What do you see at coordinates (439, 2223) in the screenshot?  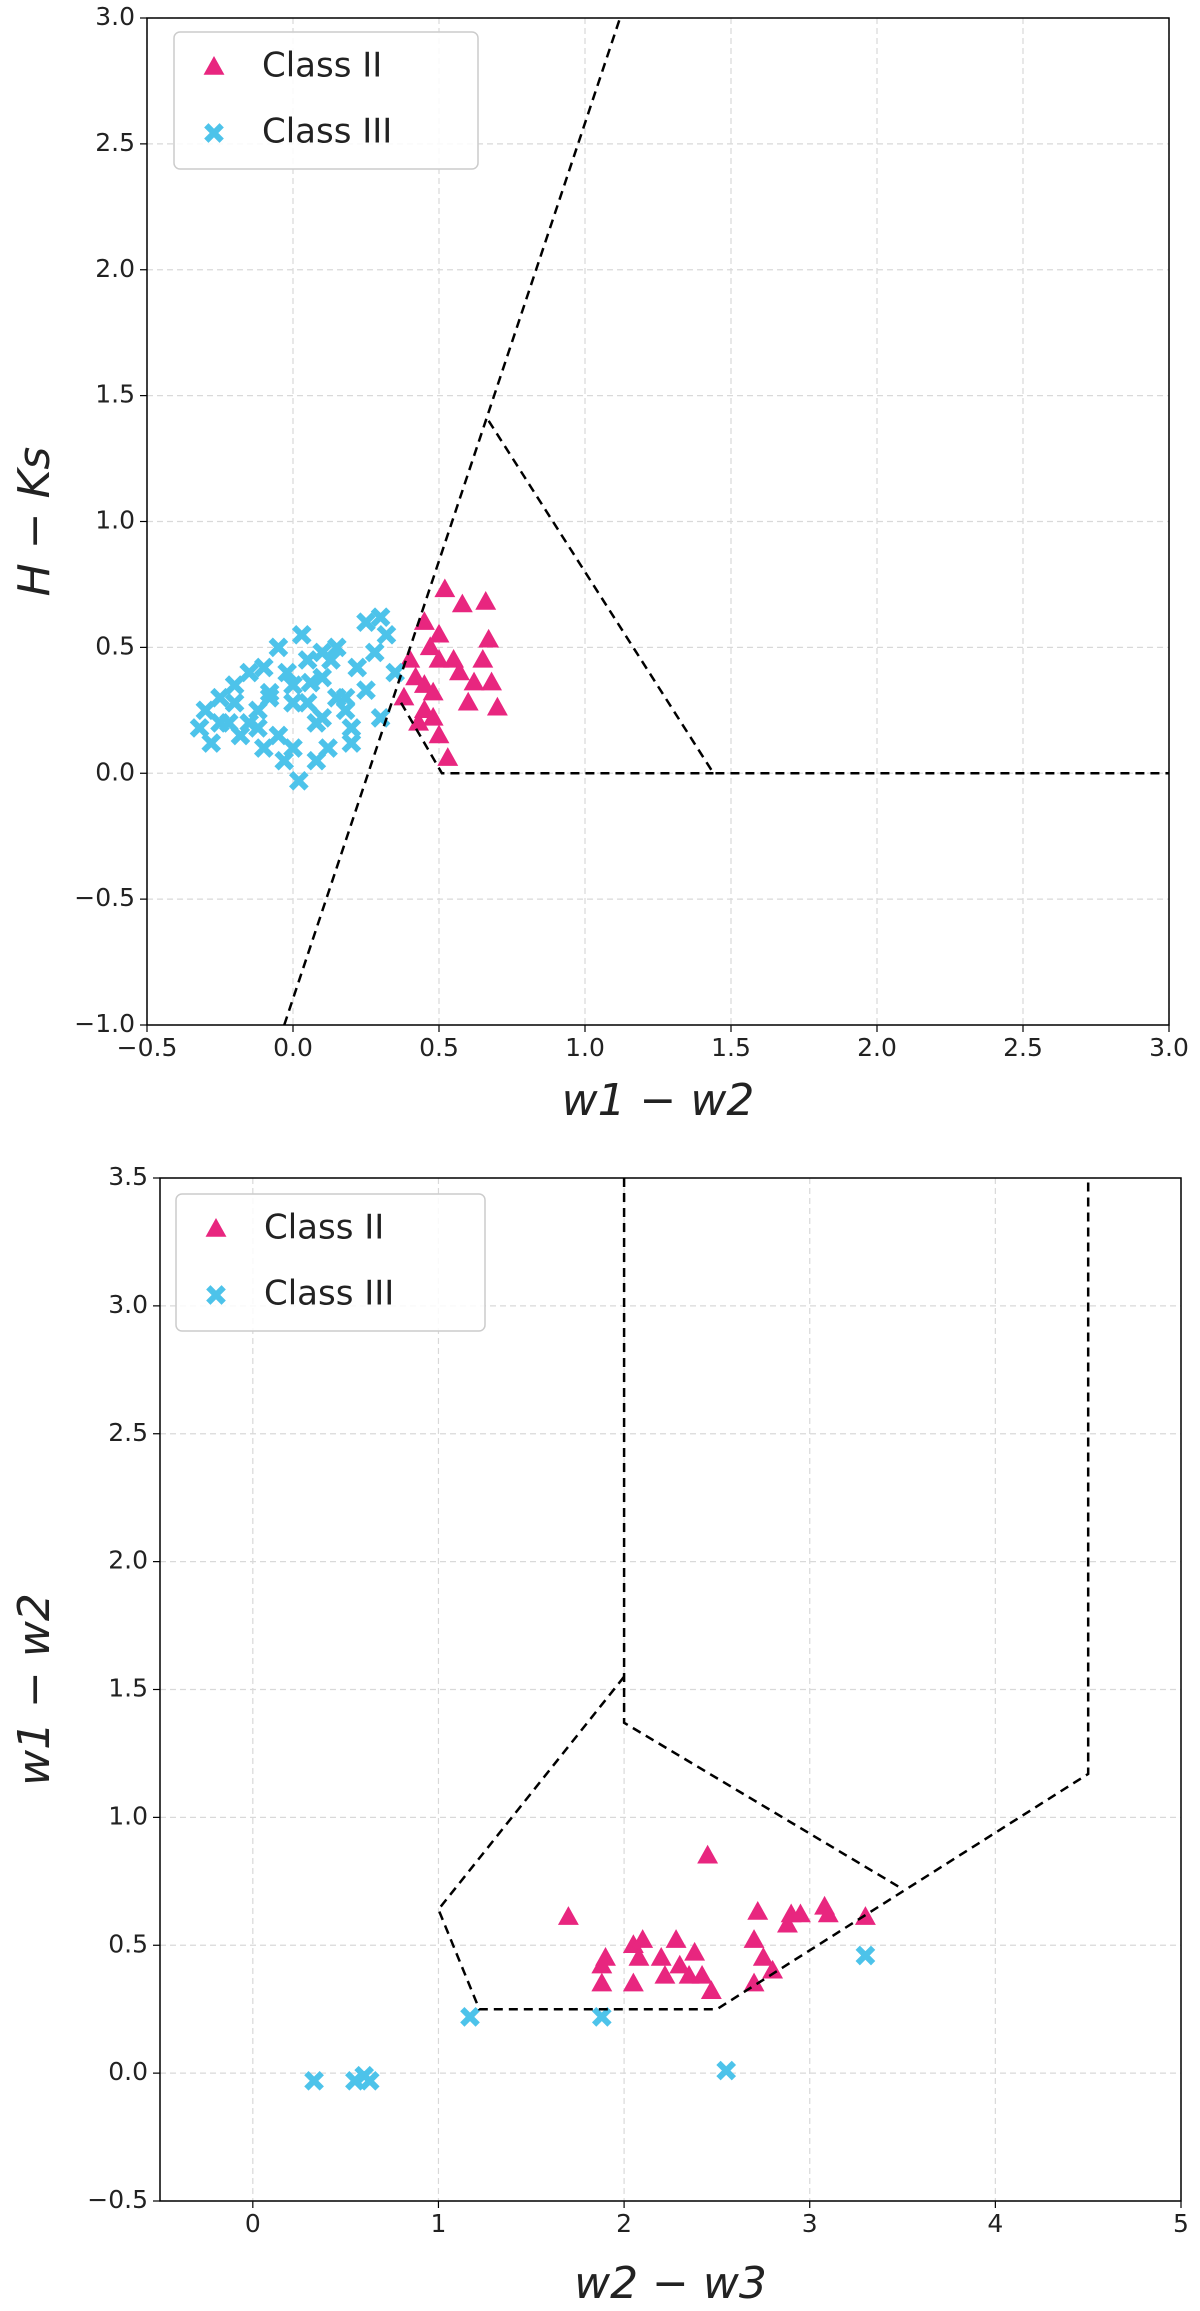 I see `x-tick-label: 1` at bounding box center [439, 2223].